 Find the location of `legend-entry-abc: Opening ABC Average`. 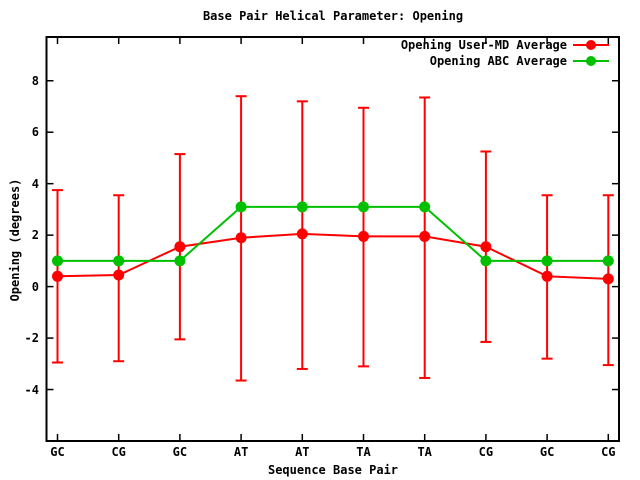

legend-entry-abc: Opening ABC Average is located at coordinates (505, 61).